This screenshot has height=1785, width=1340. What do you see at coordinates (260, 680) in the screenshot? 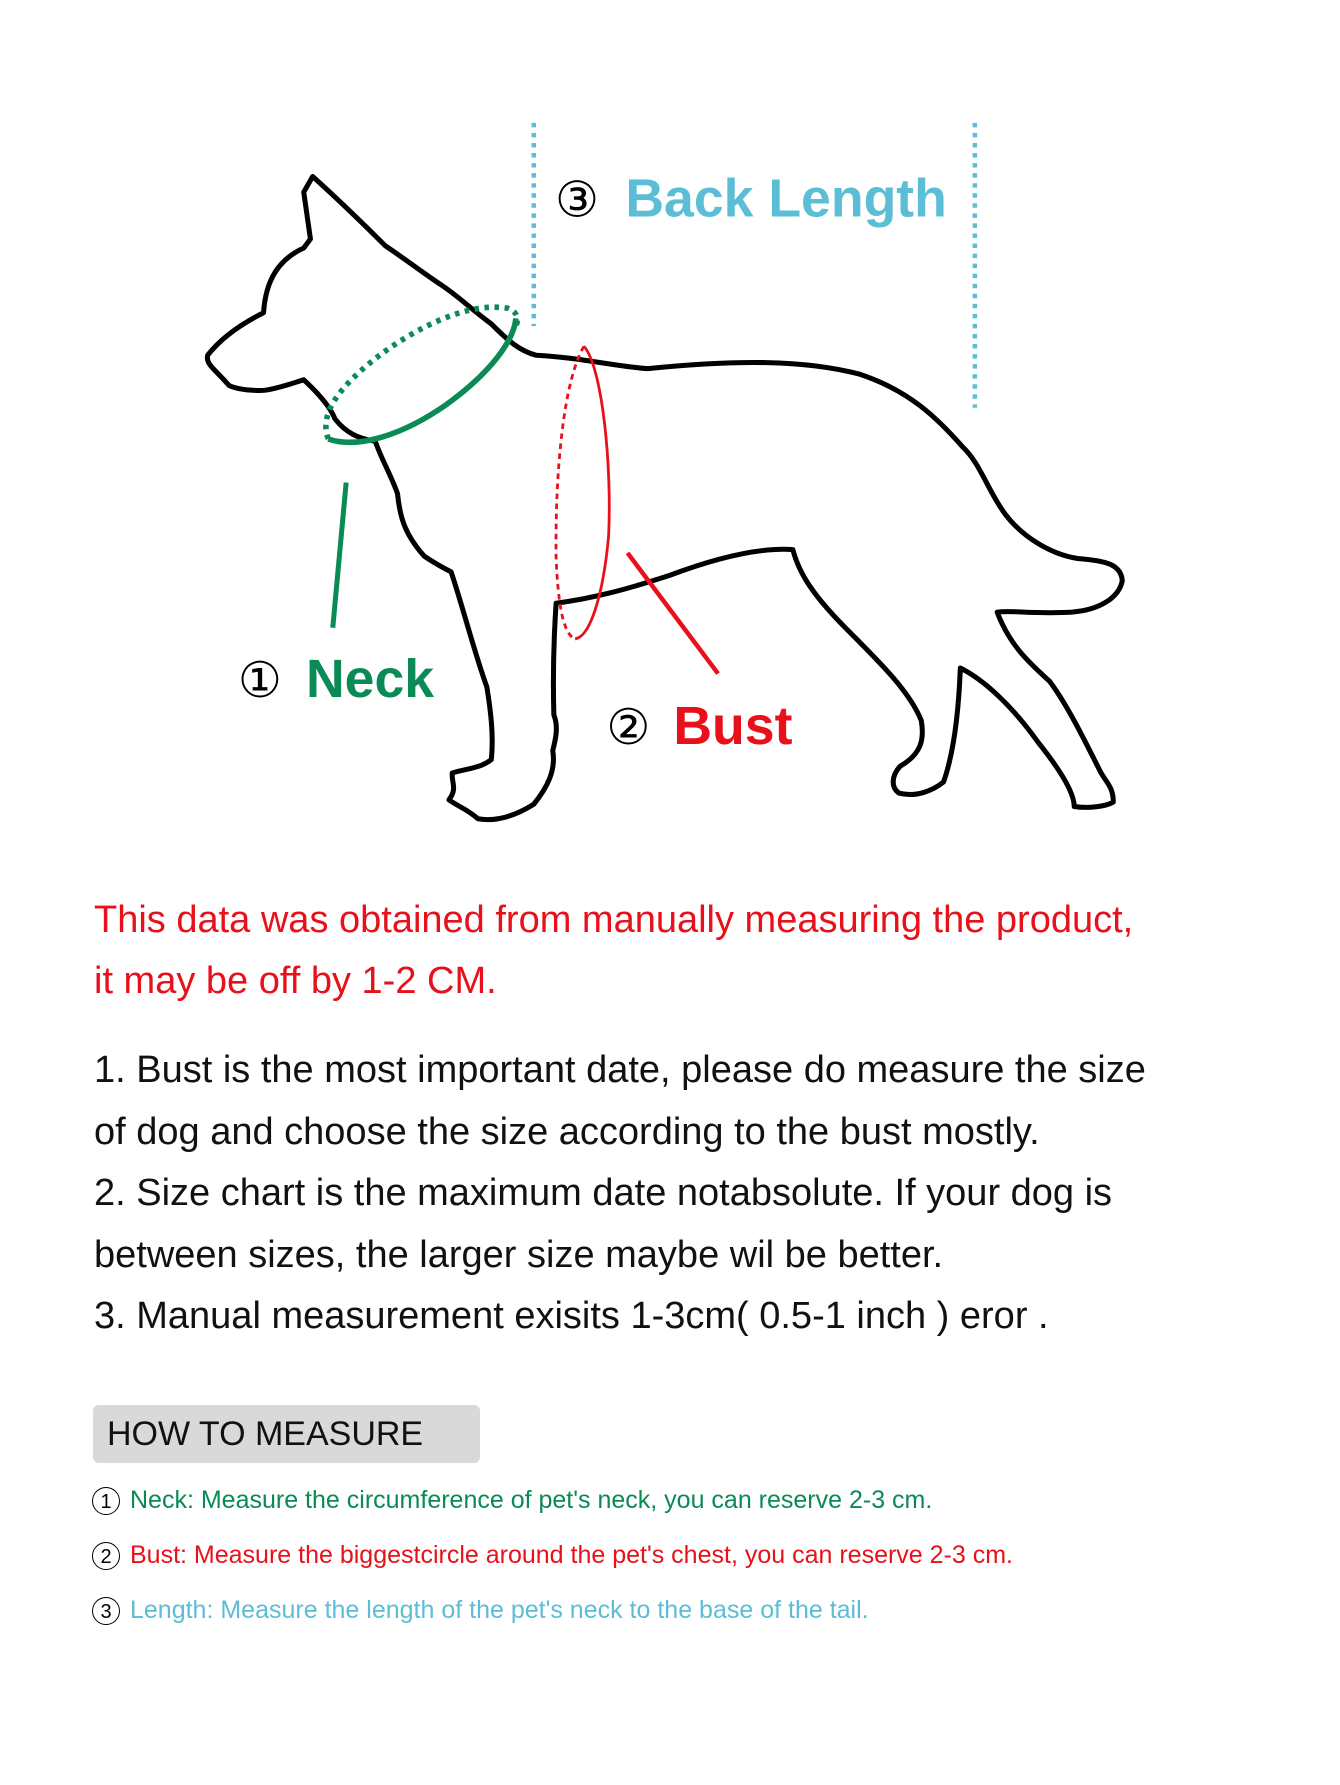
I see `neck-number: ①` at bounding box center [260, 680].